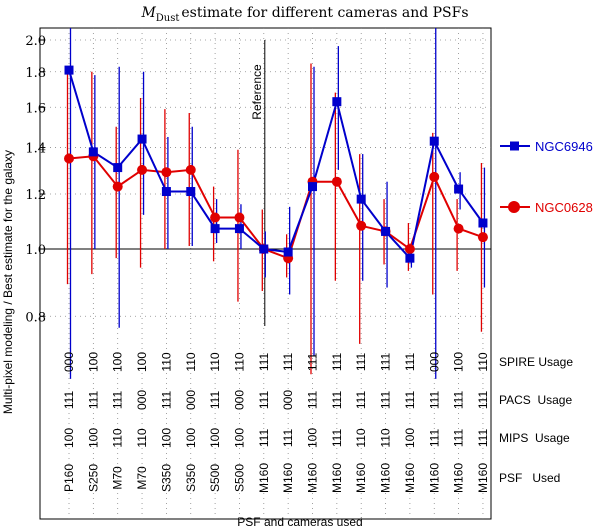 The height and width of the screenshot is (531, 600). Describe the element at coordinates (35, 317) in the screenshot. I see `y-tick-label: 0.8` at that location.